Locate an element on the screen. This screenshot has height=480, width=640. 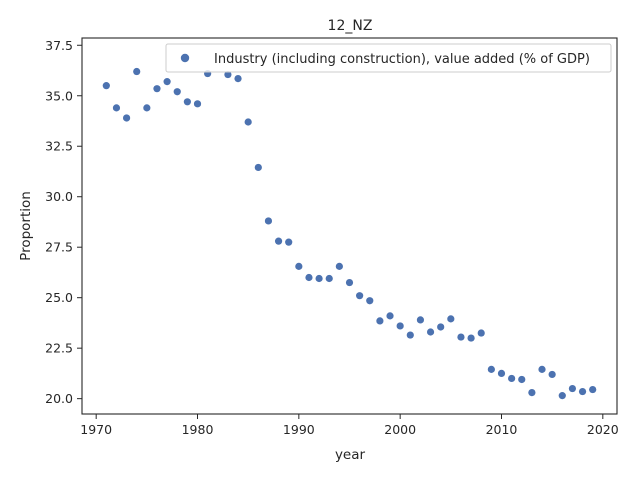
y-tick-label: 22.5 is located at coordinates (59, 348).